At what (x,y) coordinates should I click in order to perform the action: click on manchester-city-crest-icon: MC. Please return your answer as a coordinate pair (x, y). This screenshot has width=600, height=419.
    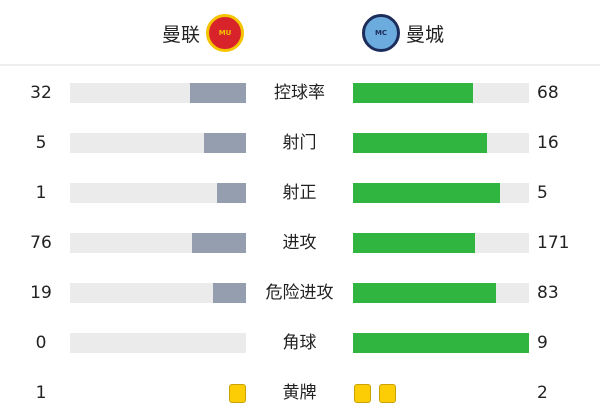
    Looking at the image, I should click on (381, 33).